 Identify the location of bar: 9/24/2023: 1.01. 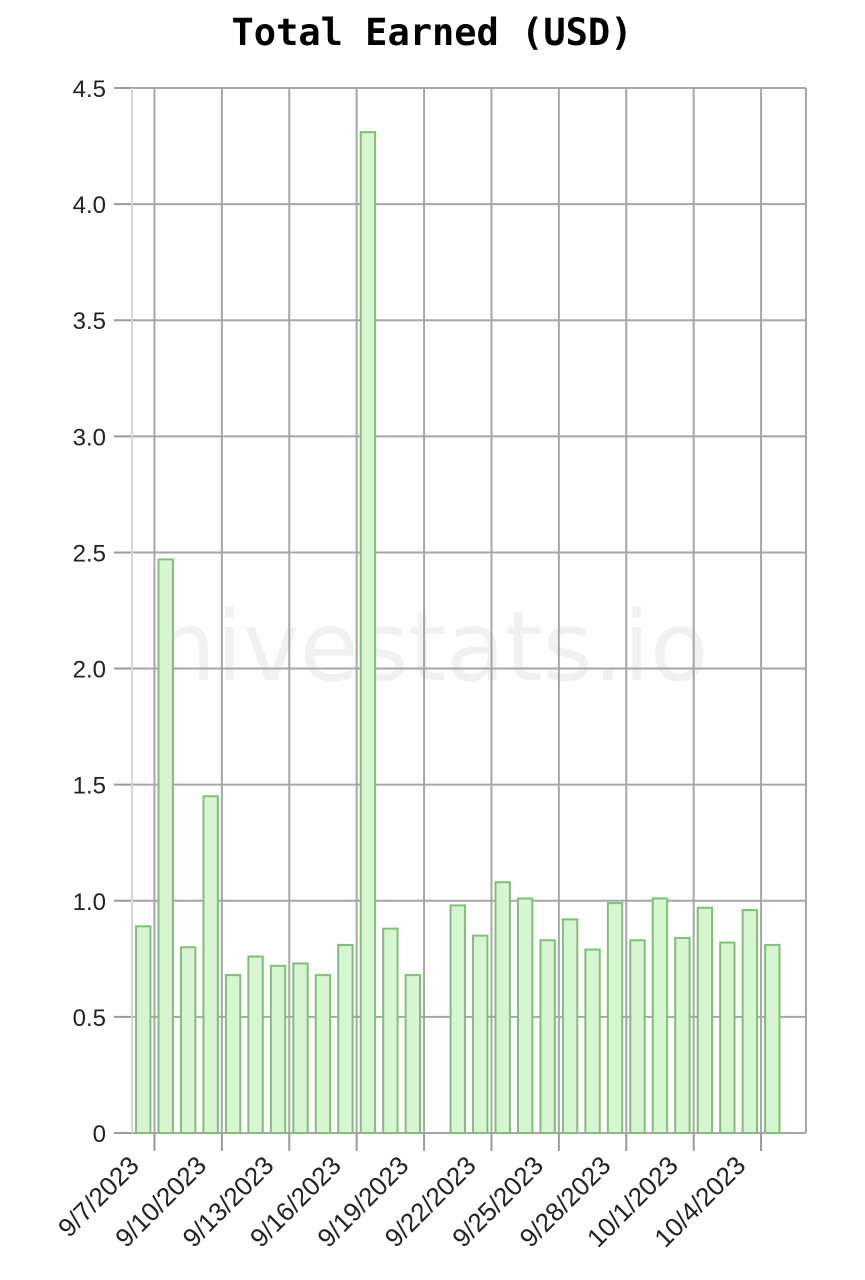
(525, 1016).